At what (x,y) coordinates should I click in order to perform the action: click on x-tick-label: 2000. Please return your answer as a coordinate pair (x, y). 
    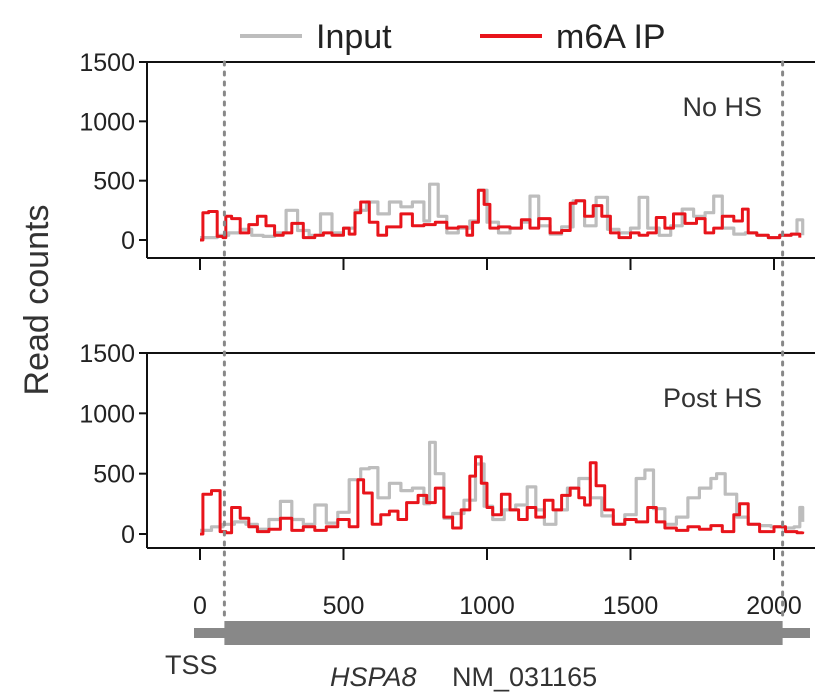
    Looking at the image, I should click on (774, 606).